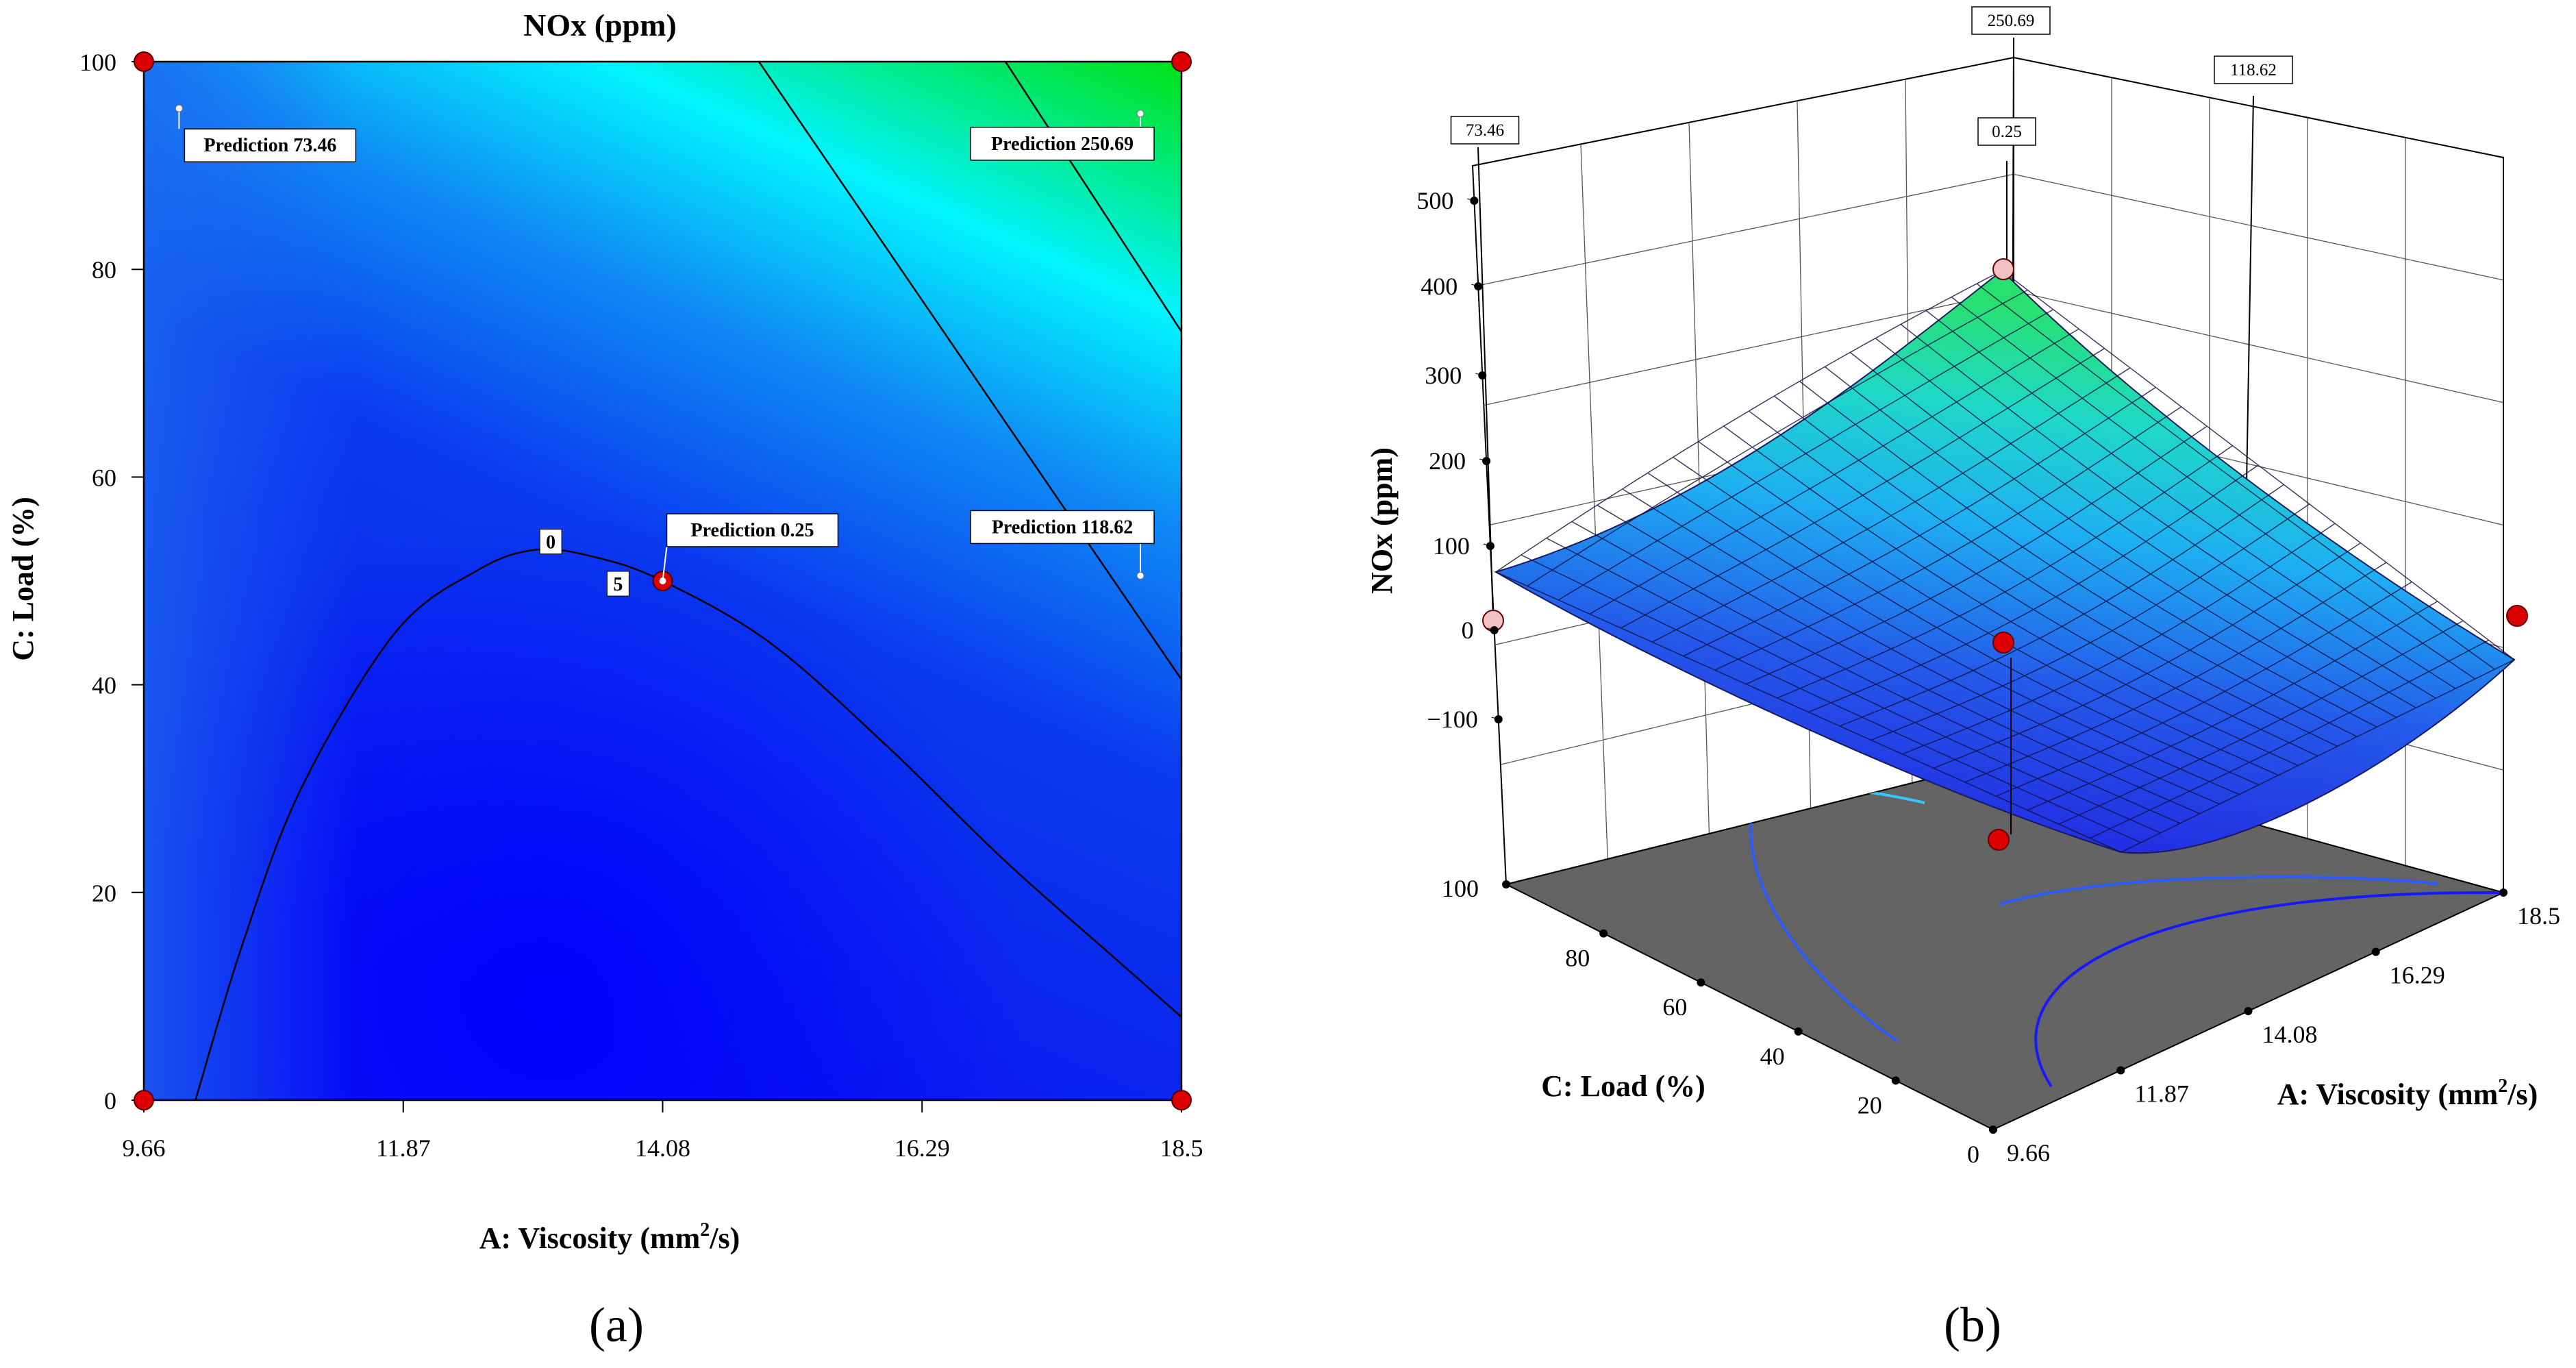 The height and width of the screenshot is (1368, 2576). I want to click on value-label: 0.25, so click(2007, 132).